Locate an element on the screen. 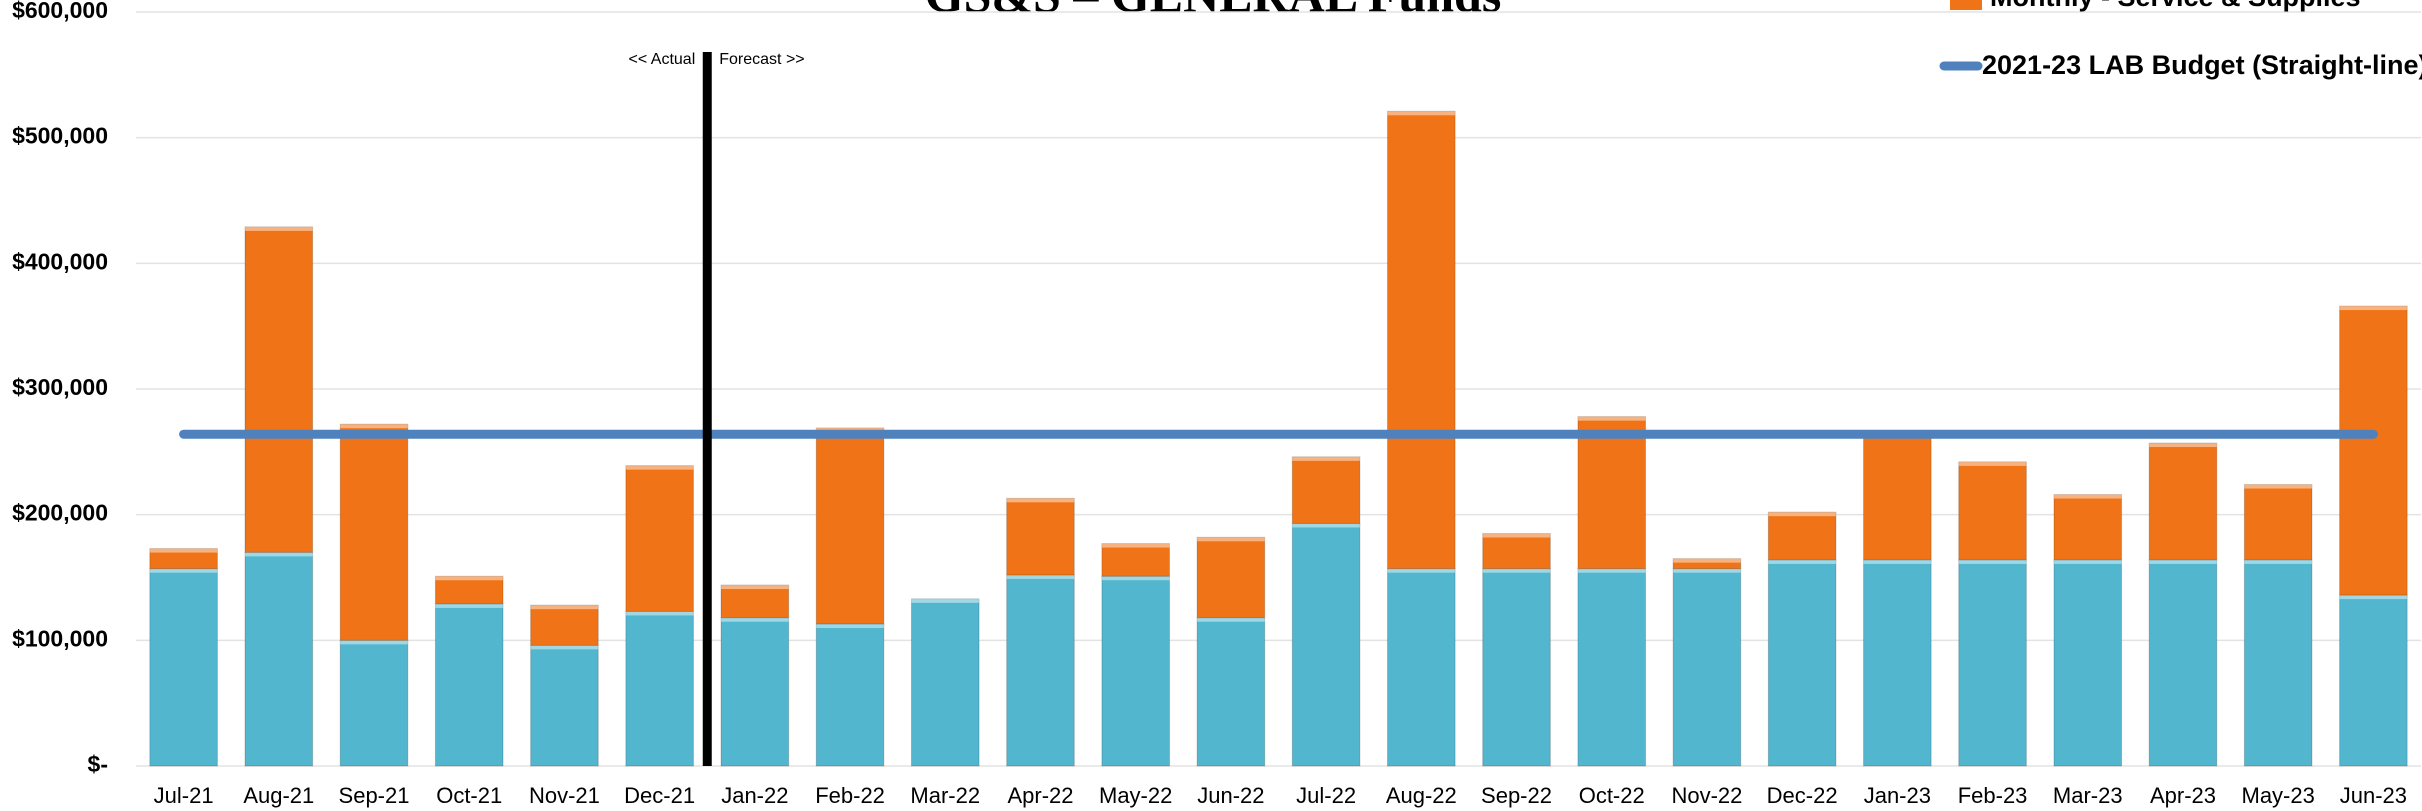 This screenshot has height=811, width=2422. y-tick-label: $500,000 is located at coordinates (60, 136).